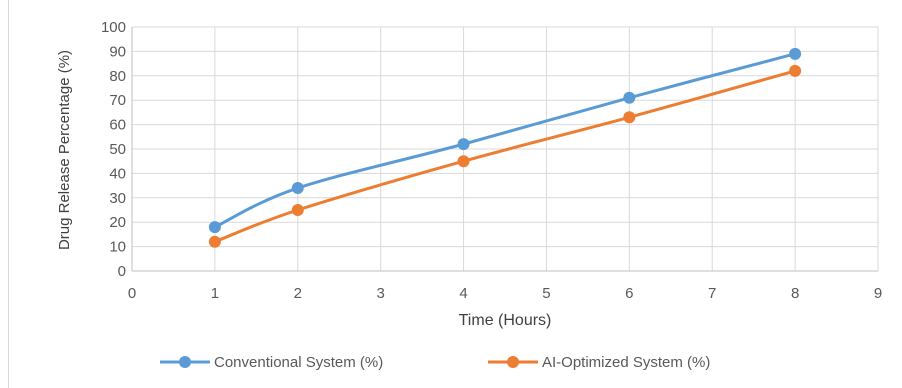 The height and width of the screenshot is (388, 902). Describe the element at coordinates (463, 293) in the screenshot. I see `x-tick-label: 4` at that location.